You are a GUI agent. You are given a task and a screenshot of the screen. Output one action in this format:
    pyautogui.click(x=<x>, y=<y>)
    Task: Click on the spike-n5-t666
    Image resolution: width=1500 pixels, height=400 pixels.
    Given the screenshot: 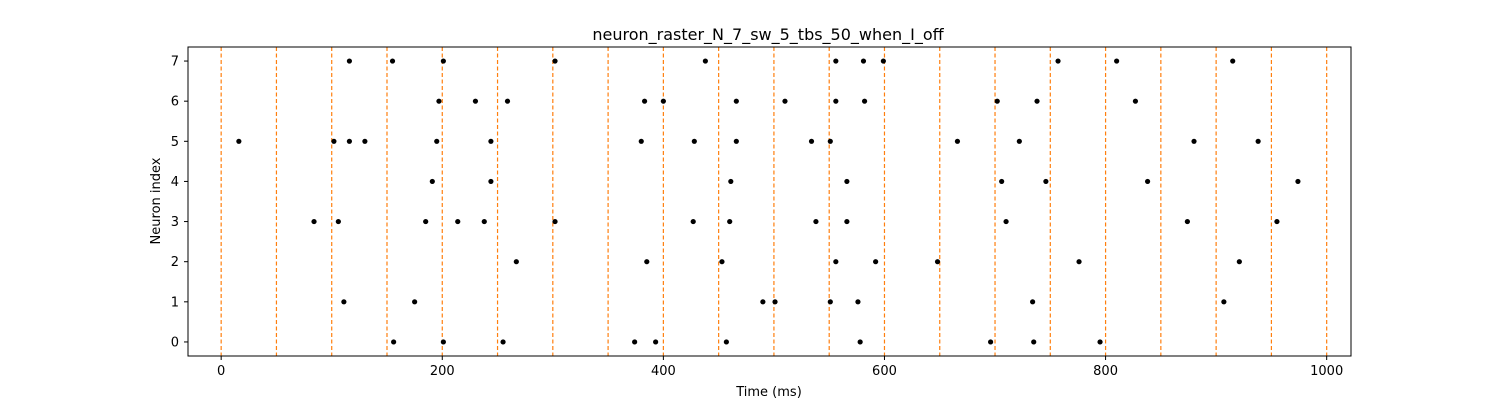 What is the action you would take?
    pyautogui.click(x=957, y=141)
    